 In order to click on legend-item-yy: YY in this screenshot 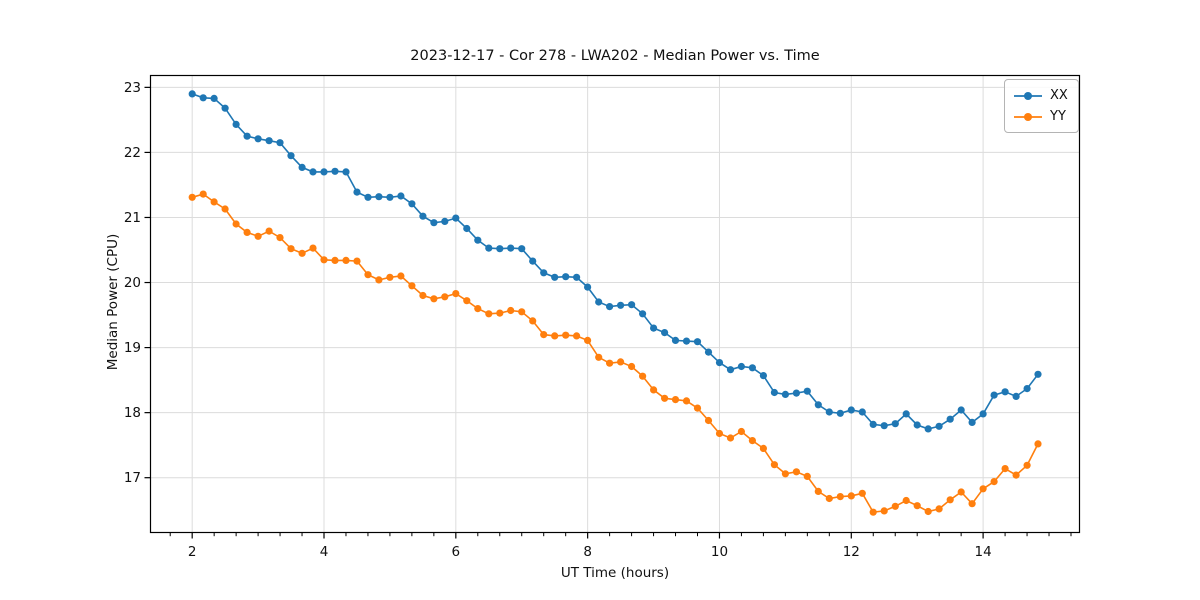, I will do `click(1040, 116)`.